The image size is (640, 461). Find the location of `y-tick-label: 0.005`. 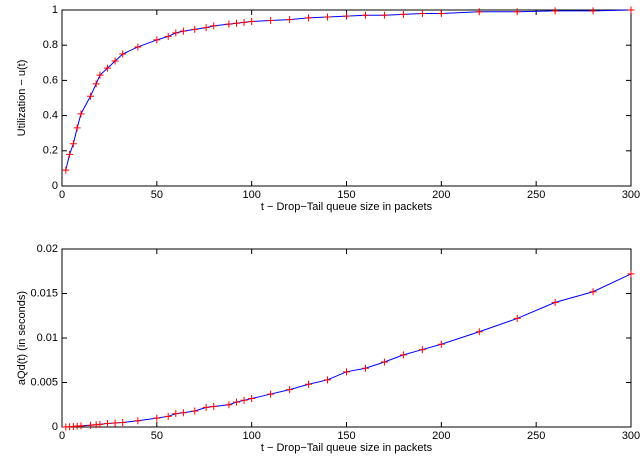

y-tick-label: 0.005 is located at coordinates (44, 382).